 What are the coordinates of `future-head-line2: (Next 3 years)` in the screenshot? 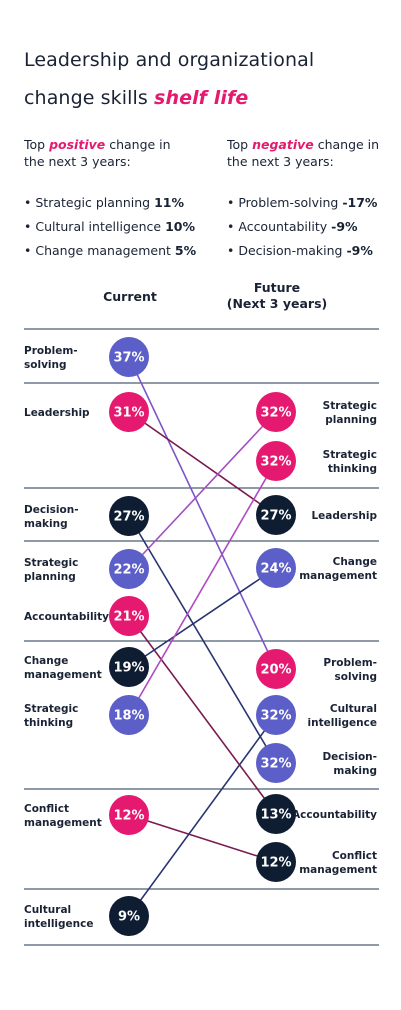 It's located at (277, 303).